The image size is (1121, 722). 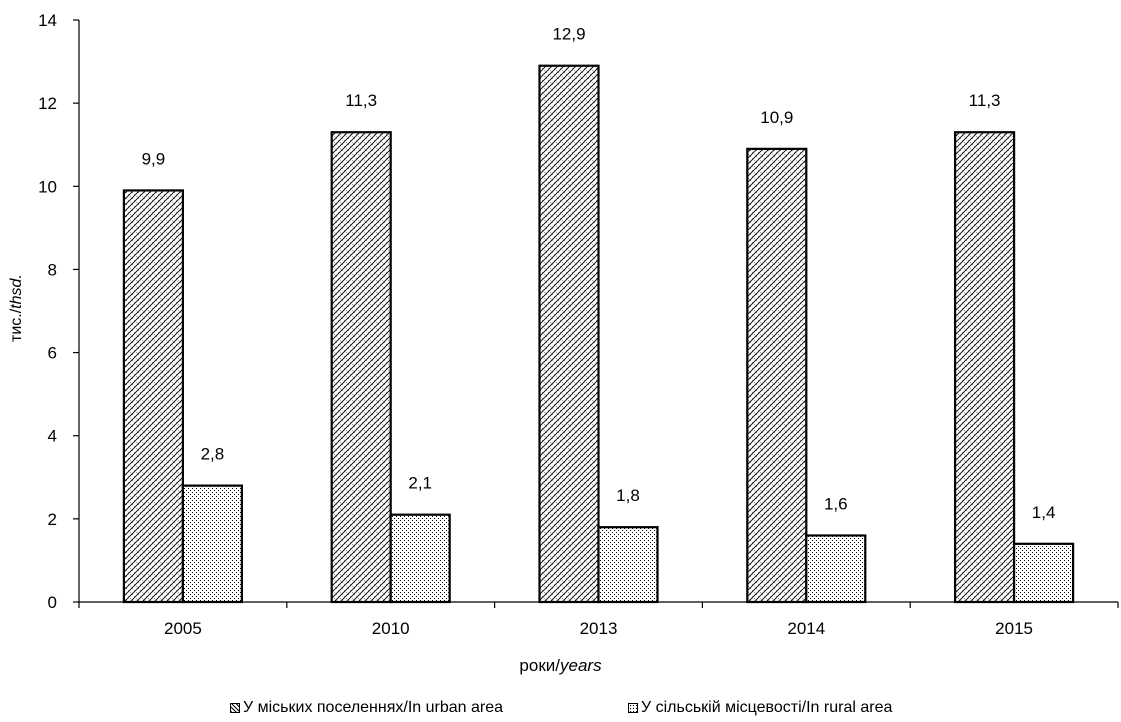 What do you see at coordinates (52, 519) in the screenshot?
I see `y-tick-label: 2` at bounding box center [52, 519].